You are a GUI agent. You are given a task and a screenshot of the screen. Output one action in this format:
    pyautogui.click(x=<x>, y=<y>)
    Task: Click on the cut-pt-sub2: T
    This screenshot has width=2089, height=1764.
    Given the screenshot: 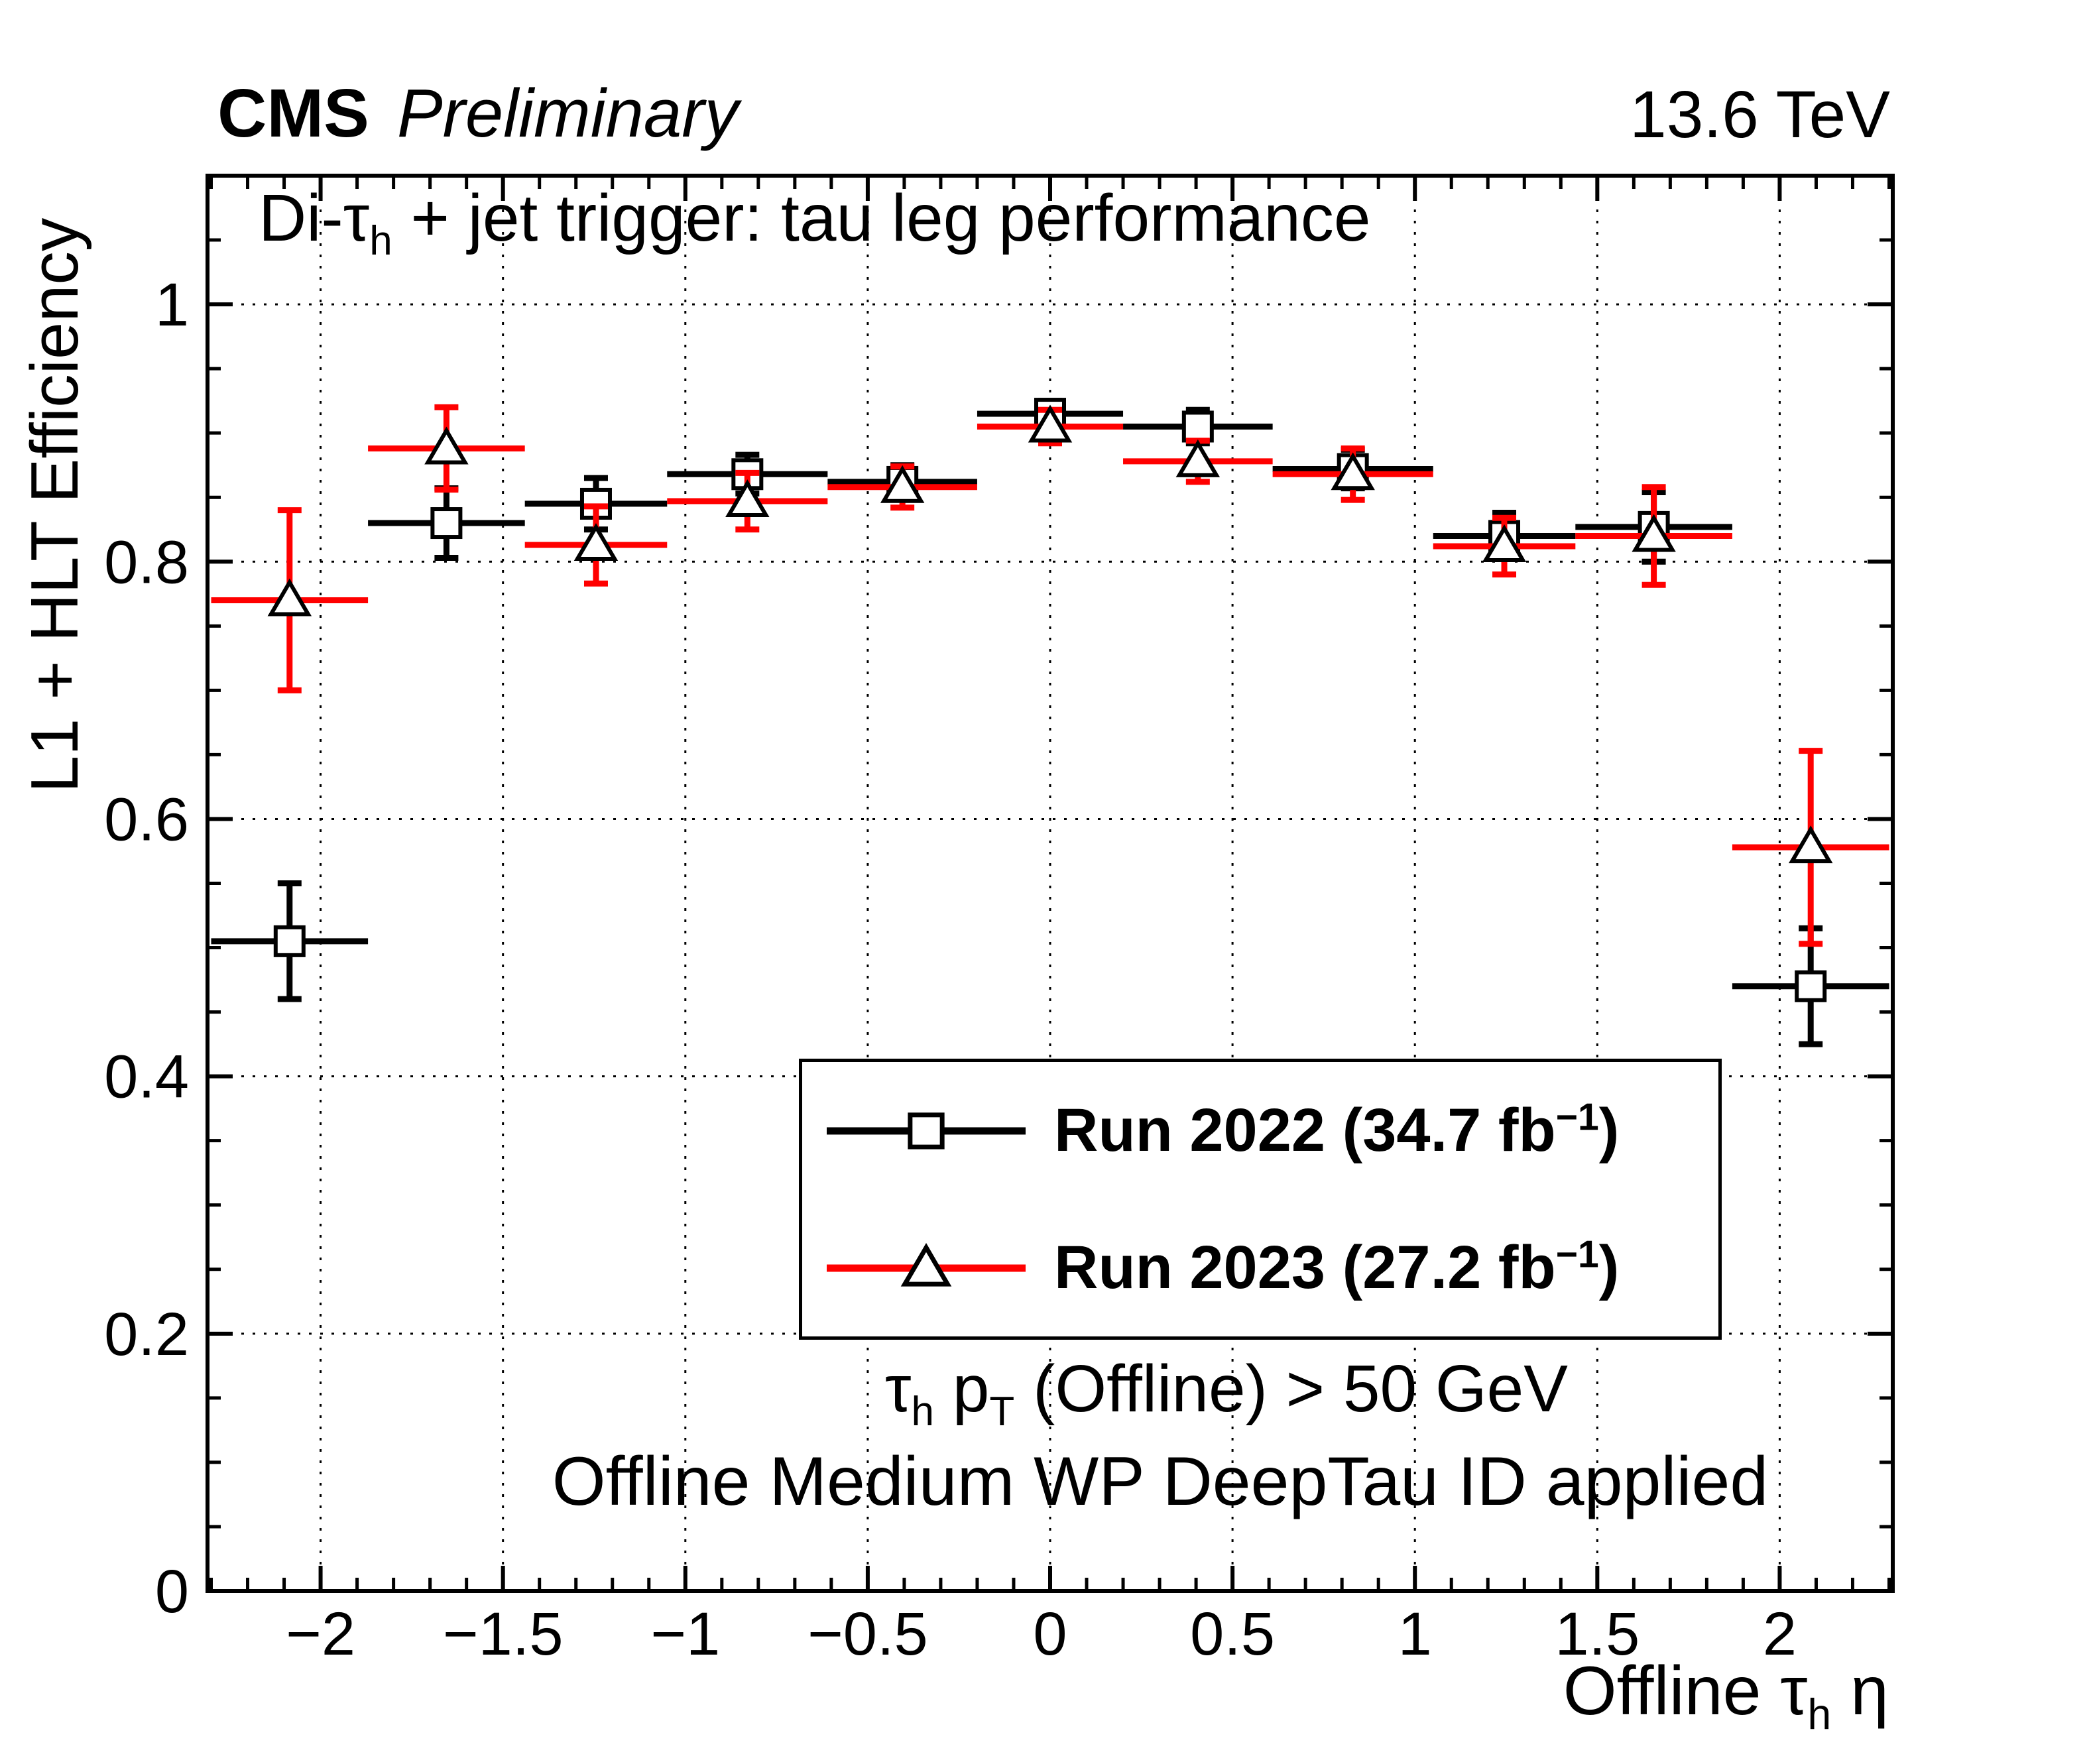 What is the action you would take?
    pyautogui.click(x=1002, y=1412)
    